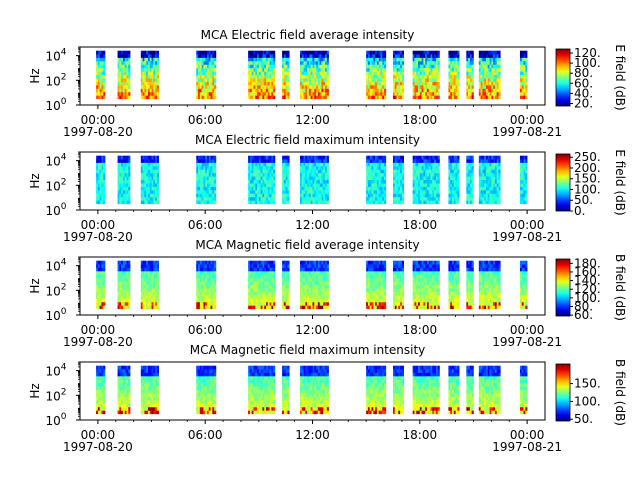 This screenshot has width=640, height=480. What do you see at coordinates (587, 263) in the screenshot?
I see `colorbar-tick-label: 180.` at bounding box center [587, 263].